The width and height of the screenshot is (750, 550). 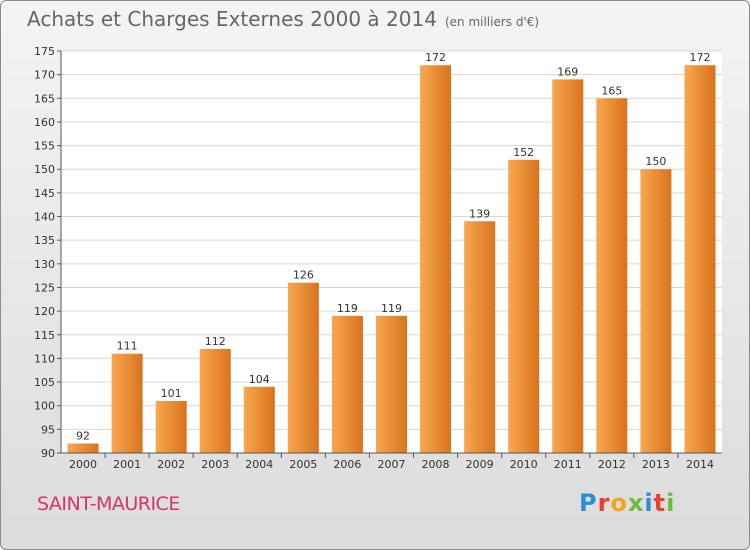 I want to click on x-tick-label: 2011, so click(x=568, y=464).